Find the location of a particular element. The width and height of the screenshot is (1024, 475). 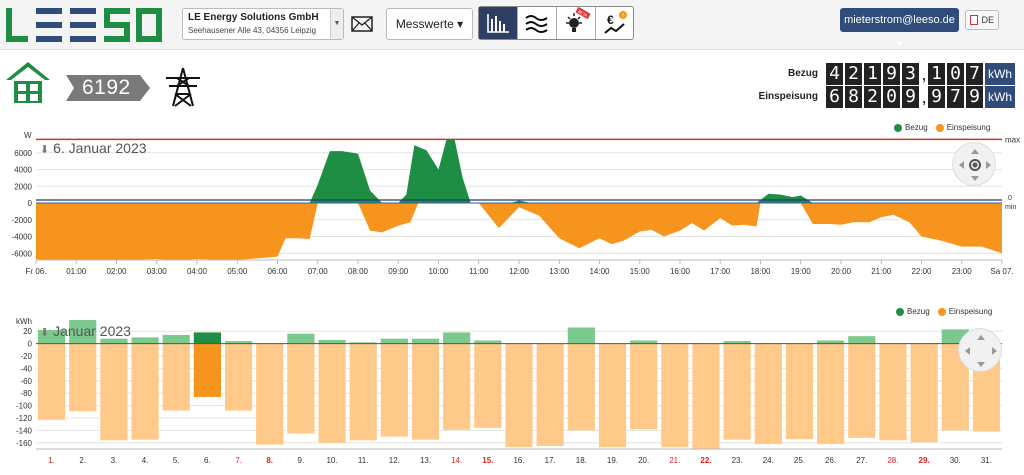

y-tick-label: -140 is located at coordinates (24, 430).